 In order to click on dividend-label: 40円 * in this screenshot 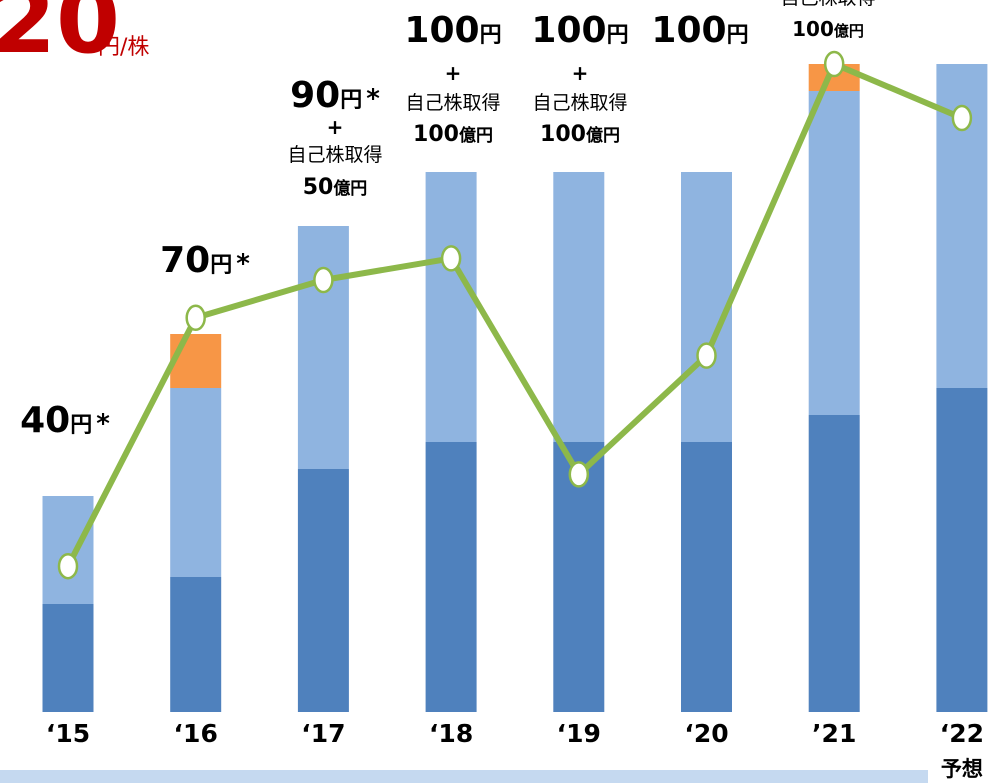, I will do `click(65, 420)`.